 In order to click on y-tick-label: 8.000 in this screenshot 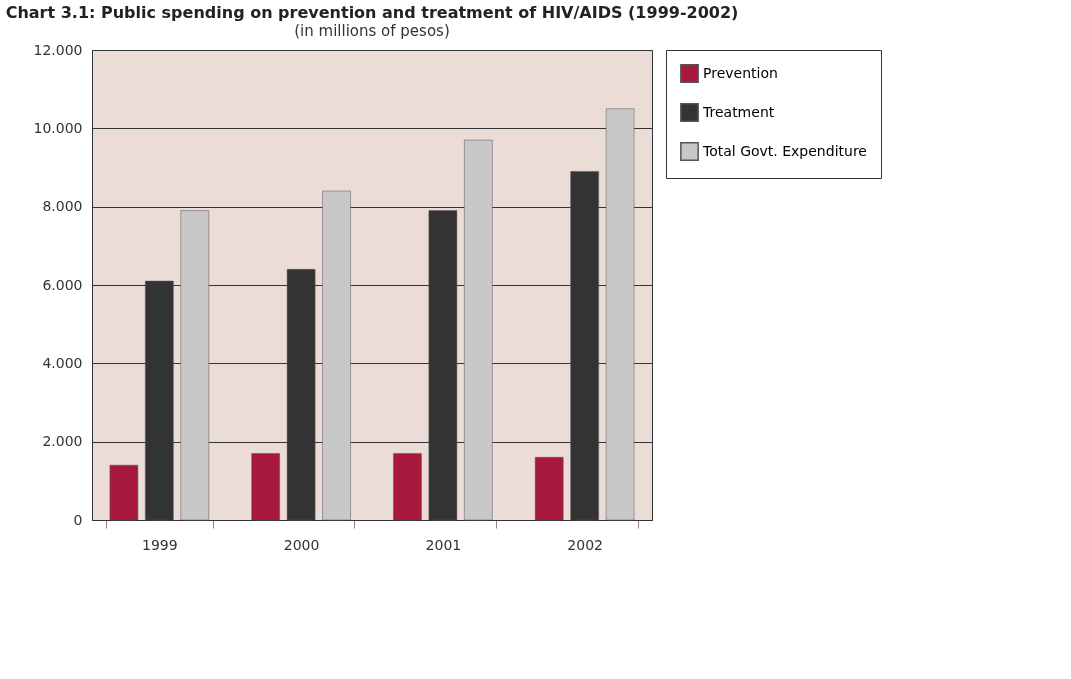, I will do `click(62, 206)`.